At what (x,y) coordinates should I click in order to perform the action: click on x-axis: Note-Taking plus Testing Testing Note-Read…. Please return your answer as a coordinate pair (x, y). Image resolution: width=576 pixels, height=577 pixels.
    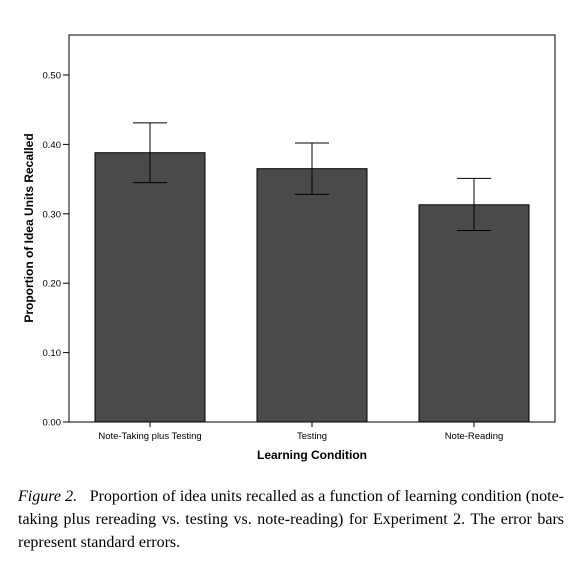
    Looking at the image, I should click on (300, 432).